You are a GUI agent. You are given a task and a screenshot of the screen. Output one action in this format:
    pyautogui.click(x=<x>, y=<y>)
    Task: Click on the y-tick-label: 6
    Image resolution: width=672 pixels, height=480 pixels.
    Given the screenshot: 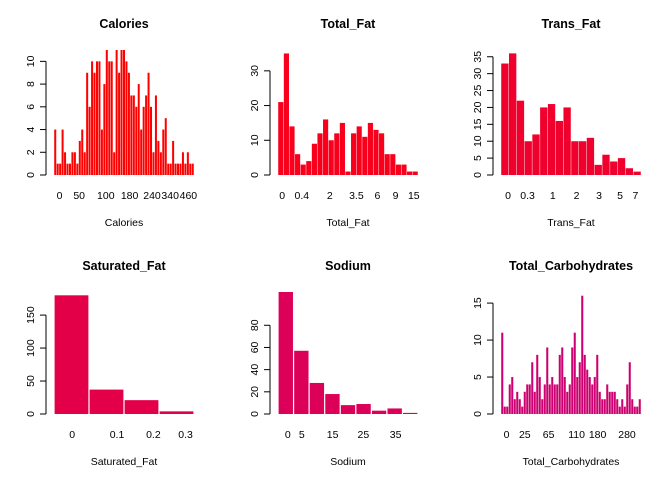 What is the action you would take?
    pyautogui.click(x=31, y=107)
    